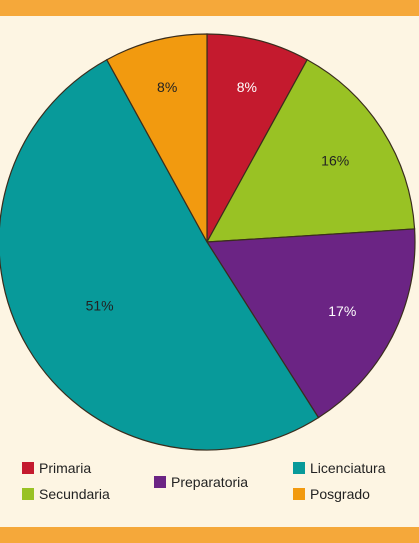  Describe the element at coordinates (65, 468) in the screenshot. I see `legend-label: Primaria` at that location.